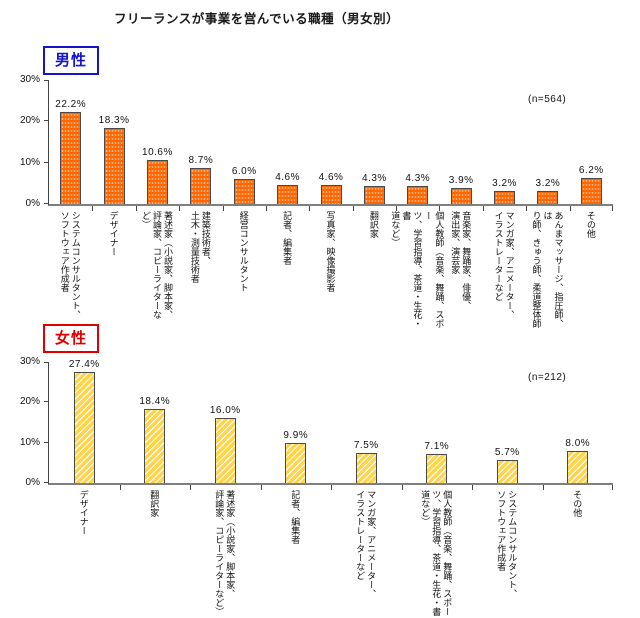  I want to click on bar-value-label: 10.6%, so click(157, 152).